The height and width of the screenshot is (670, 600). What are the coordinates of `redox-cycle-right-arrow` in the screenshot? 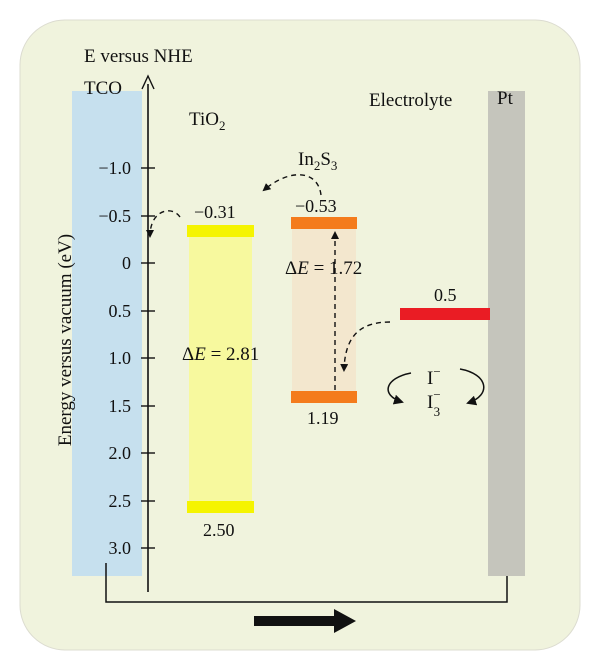 It's located at (472, 387).